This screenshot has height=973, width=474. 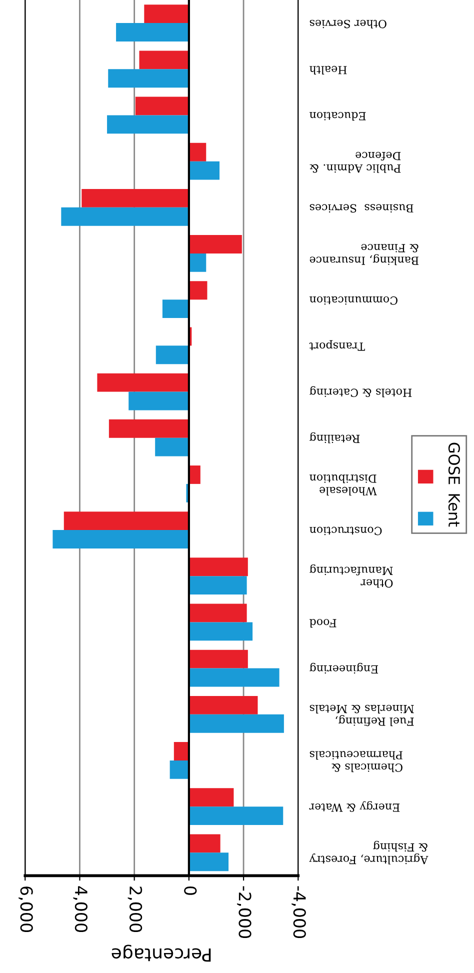 I want to click on y-tick-label: Transport, so click(x=337, y=345).